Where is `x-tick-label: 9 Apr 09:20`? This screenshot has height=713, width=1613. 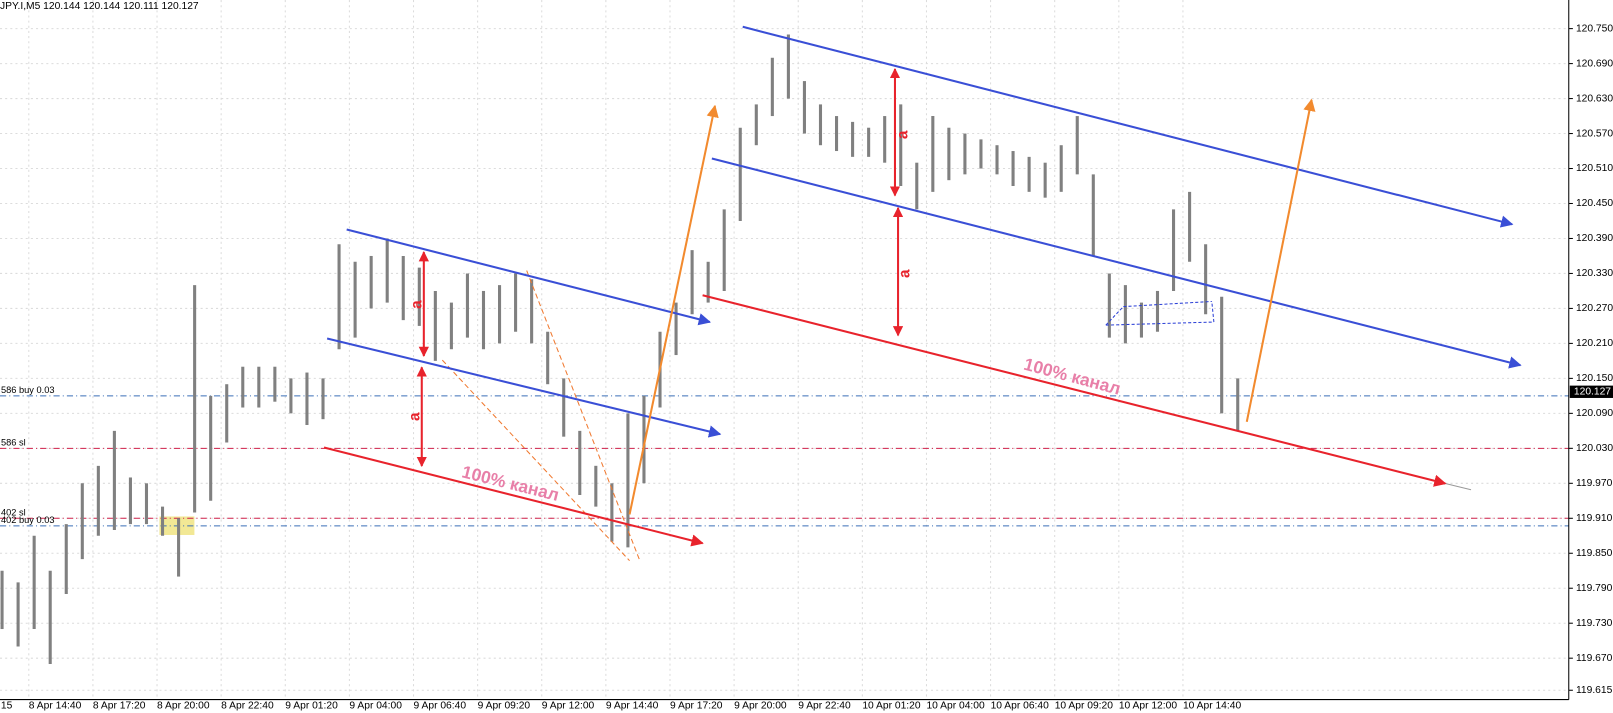
x-tick-label: 9 Apr 09:20 is located at coordinates (504, 705).